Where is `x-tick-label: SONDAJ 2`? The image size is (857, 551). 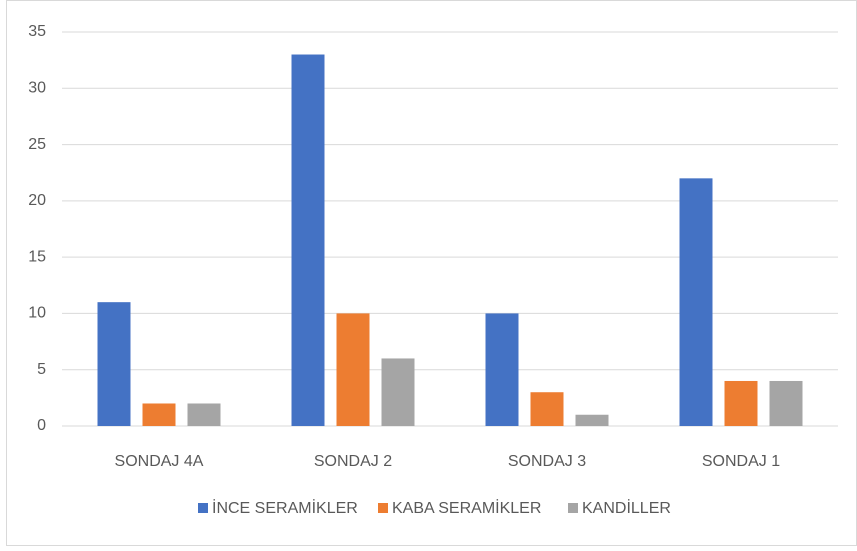 x-tick-label: SONDAJ 2 is located at coordinates (353, 461).